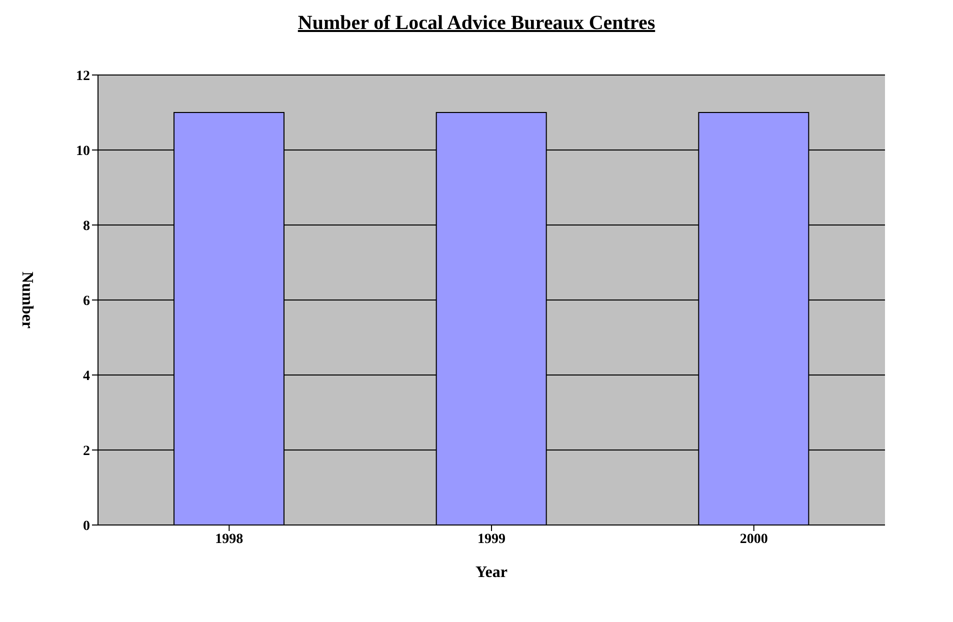 This screenshot has height=622, width=953. What do you see at coordinates (229, 539) in the screenshot?
I see `x-tick-label: 1998` at bounding box center [229, 539].